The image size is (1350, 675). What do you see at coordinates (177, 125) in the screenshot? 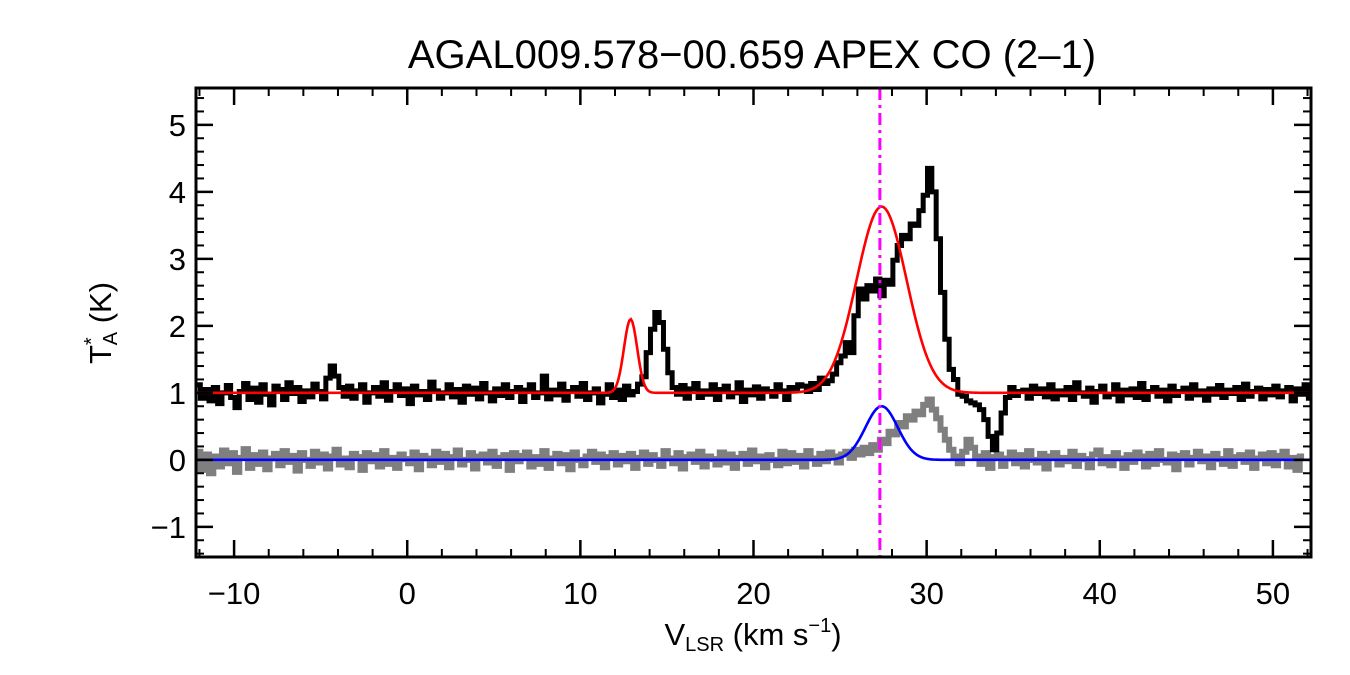
I see `y-tick-label: 5` at bounding box center [177, 125].